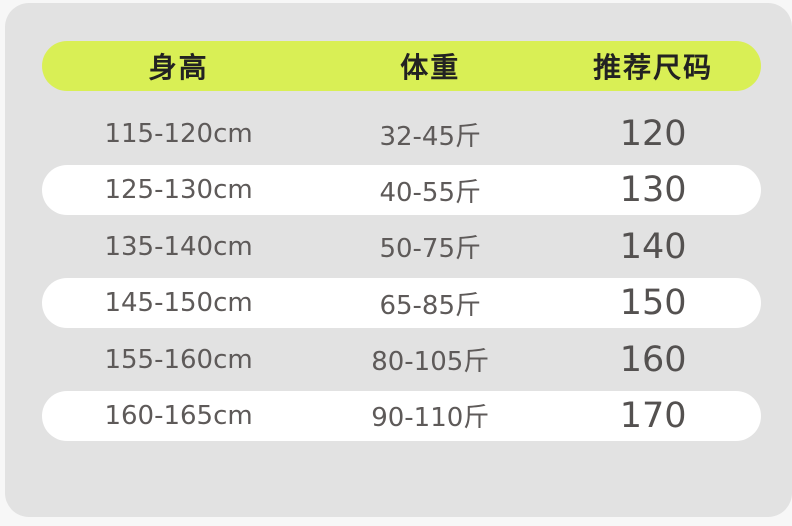  What do you see at coordinates (178, 303) in the screenshot?
I see `cell-height: 145-150cm` at bounding box center [178, 303].